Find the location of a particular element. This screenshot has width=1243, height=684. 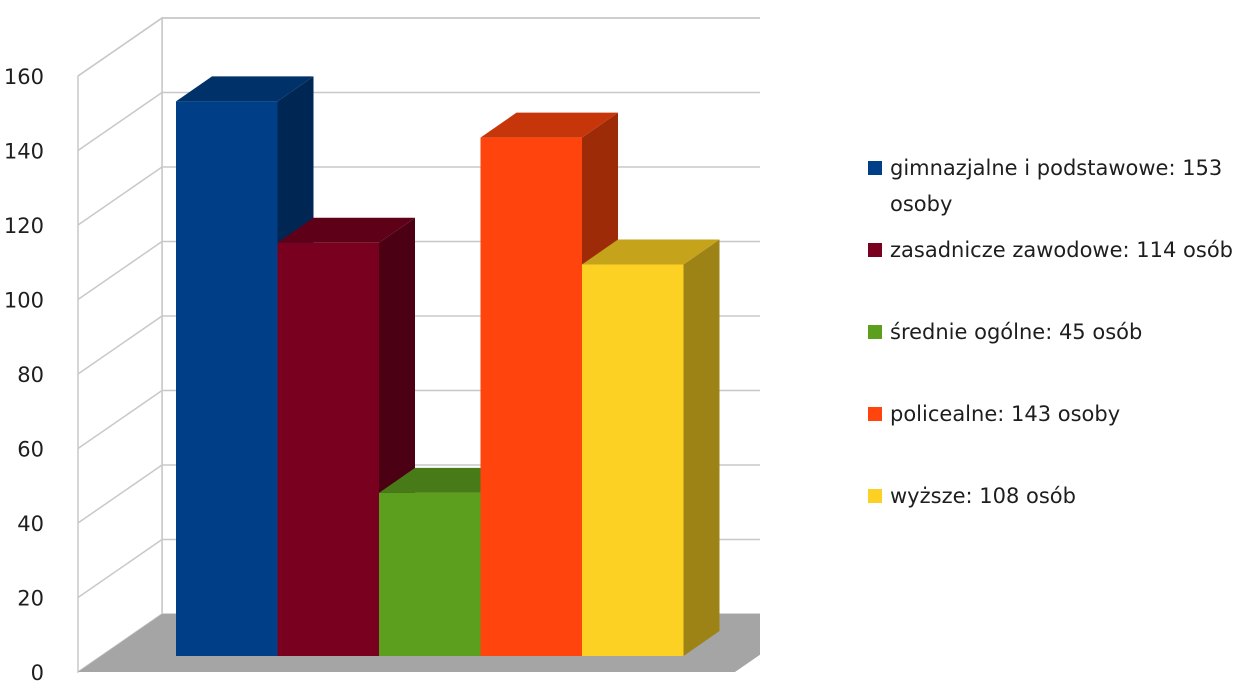

y-tick-label: 120 is located at coordinates (24, 226).